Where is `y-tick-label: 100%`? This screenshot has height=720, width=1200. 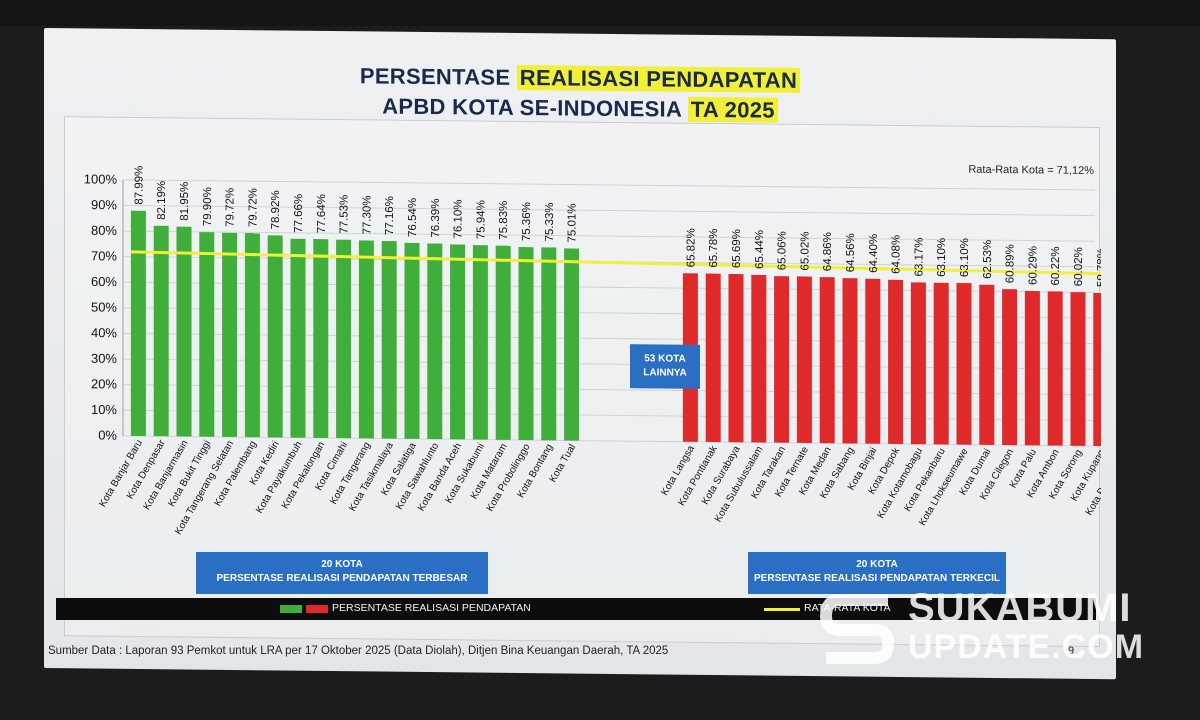
y-tick-label: 100% is located at coordinates (101, 178).